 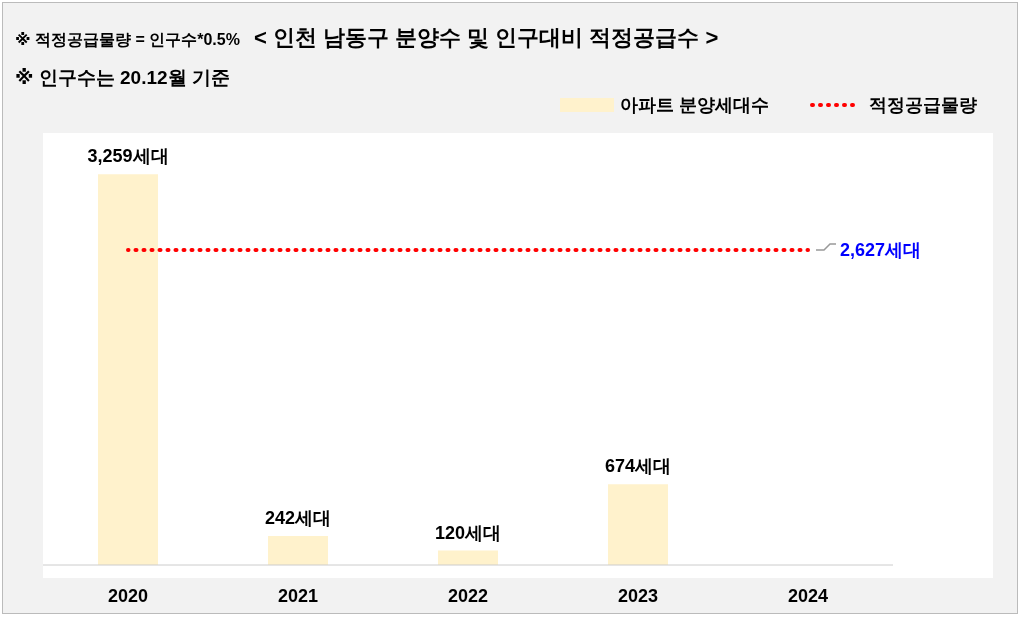 I want to click on text: ※ 적정공급물량 = 인구수*0.5%, so click(x=127, y=40).